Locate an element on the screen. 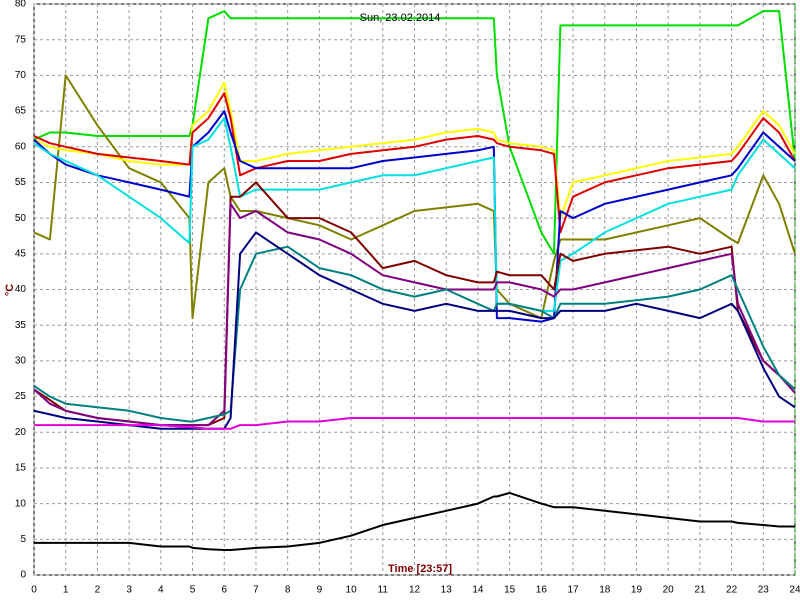 Image resolution: width=800 pixels, height=600 pixels. x-tick-label: 2 is located at coordinates (98, 590).